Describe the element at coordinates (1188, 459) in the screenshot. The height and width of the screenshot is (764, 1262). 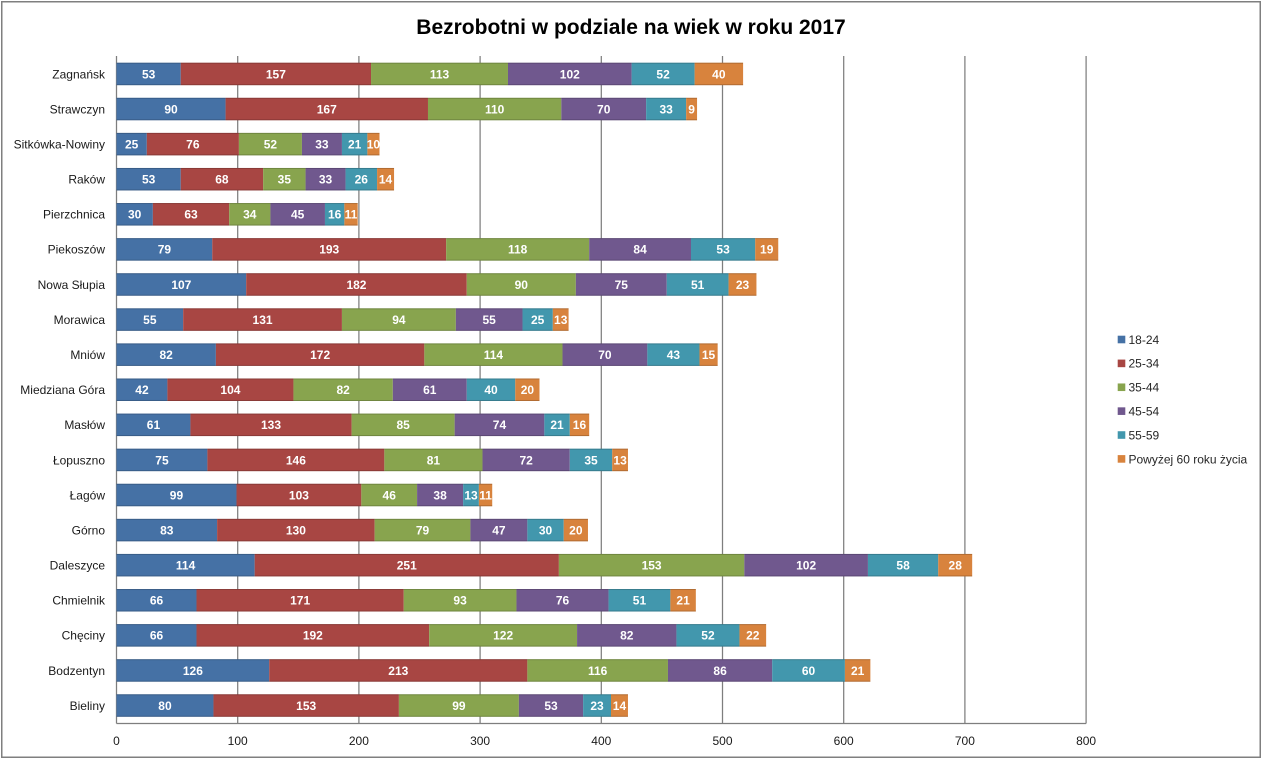
I see `svg-text: Powyżej 60 roku życia` at that location.